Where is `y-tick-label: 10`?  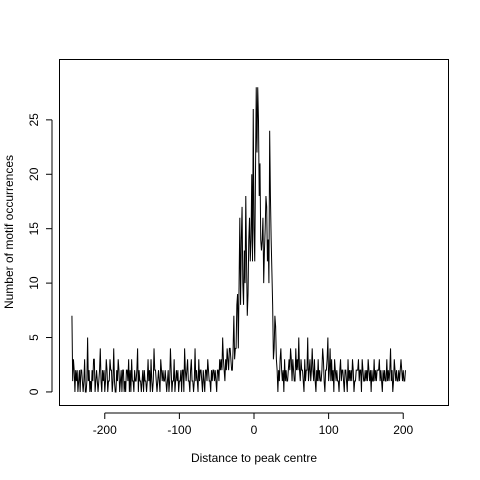 y-tick-label: 10 is located at coordinates (34, 283).